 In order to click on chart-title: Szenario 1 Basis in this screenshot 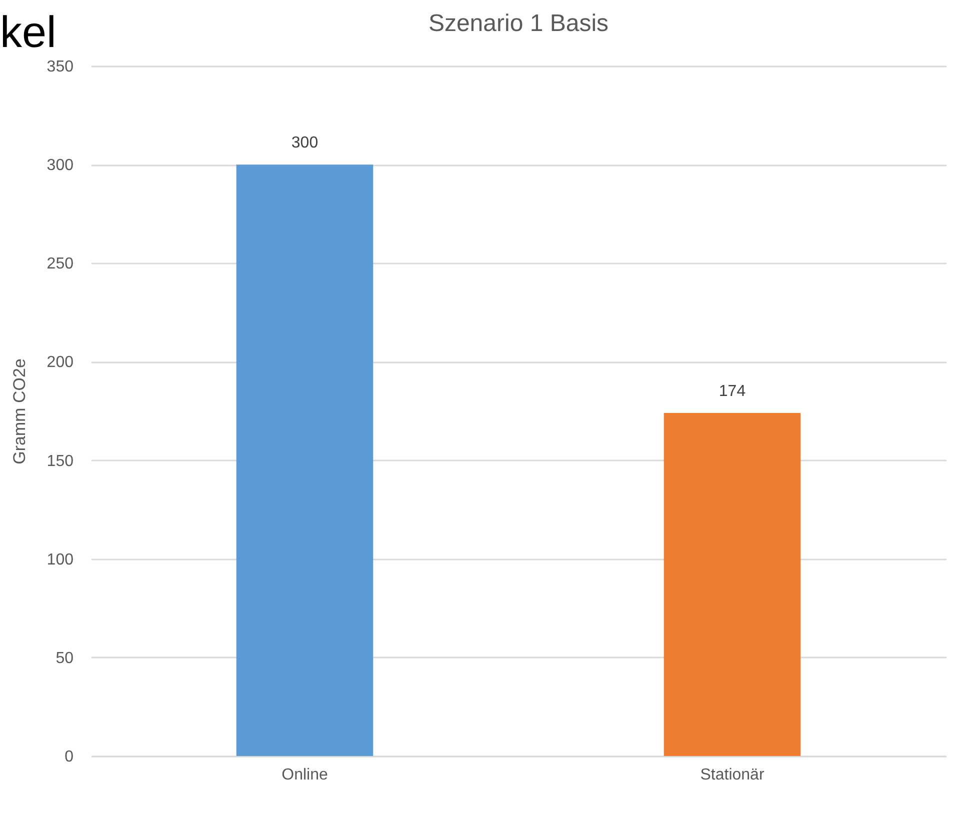, I will do `click(518, 23)`.